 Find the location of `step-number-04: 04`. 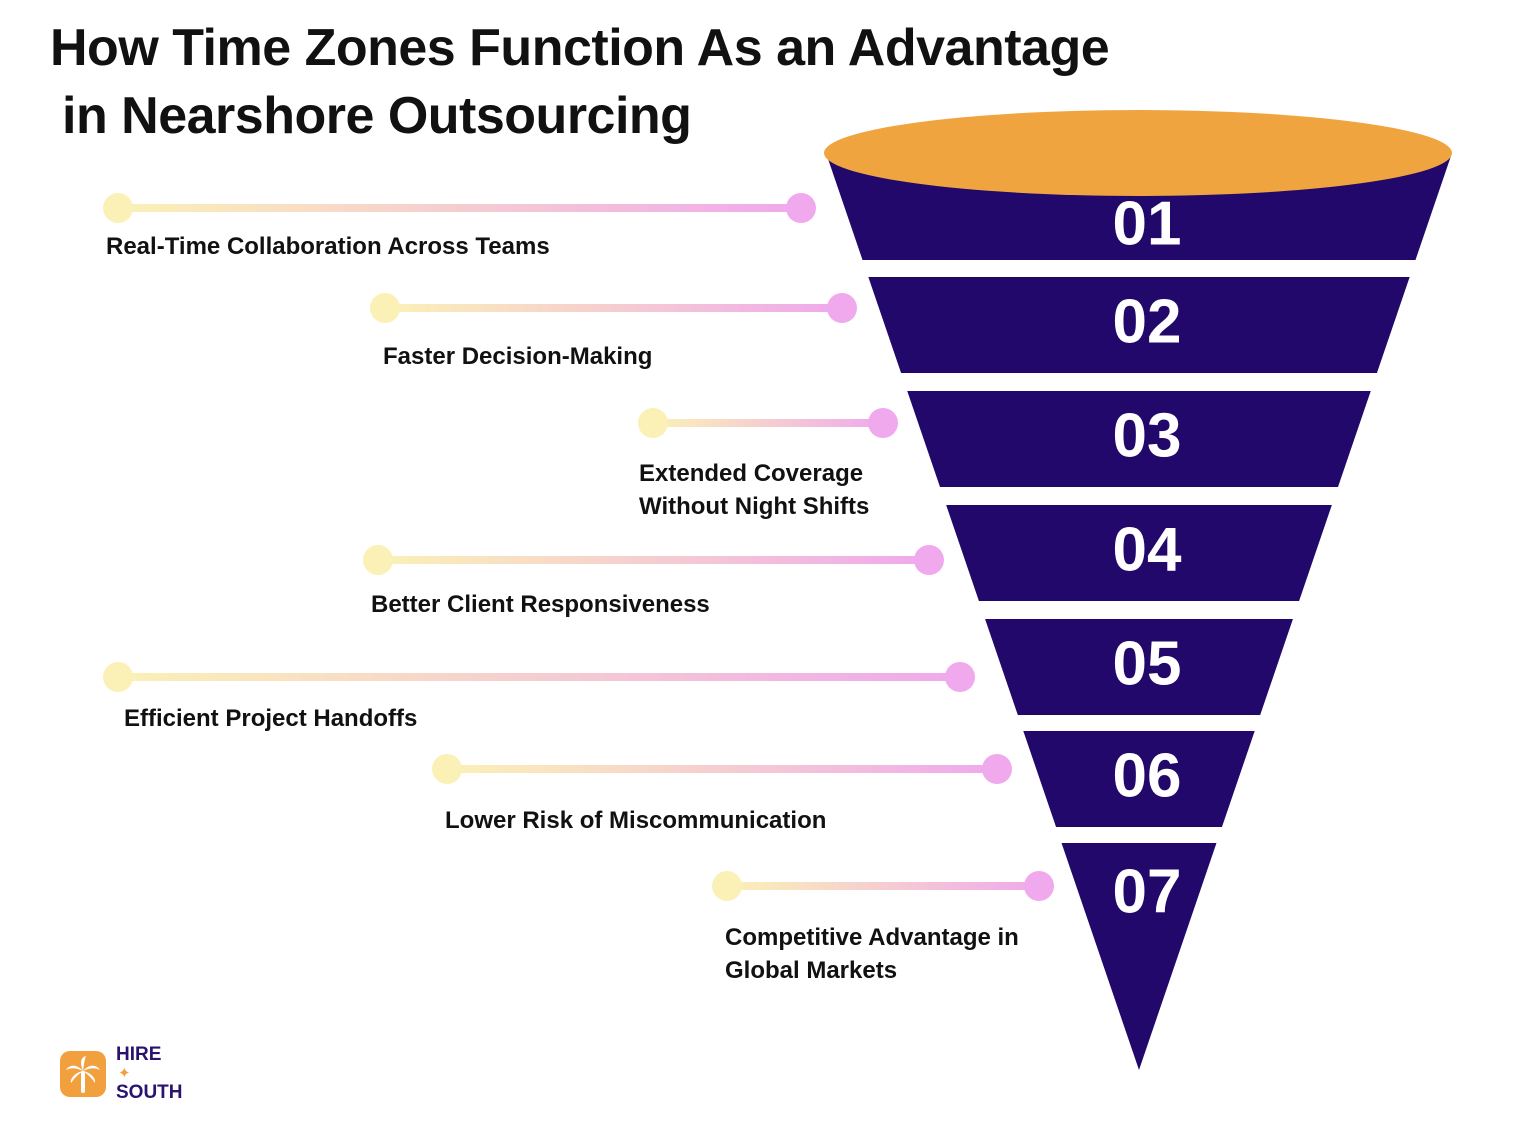

step-number-04: 04 is located at coordinates (1147, 549).